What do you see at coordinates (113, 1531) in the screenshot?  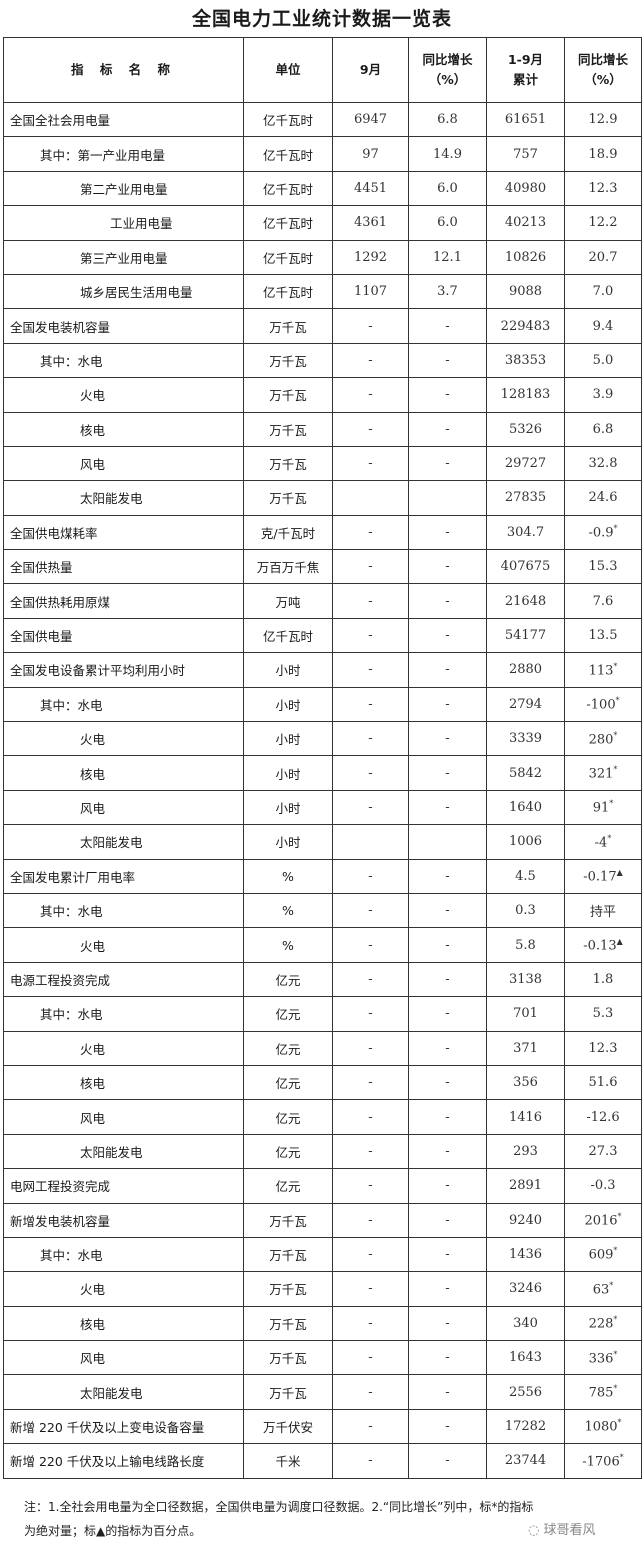 I see `footnote-line: 为绝对量；标▲的指标为百分点。` at bounding box center [113, 1531].